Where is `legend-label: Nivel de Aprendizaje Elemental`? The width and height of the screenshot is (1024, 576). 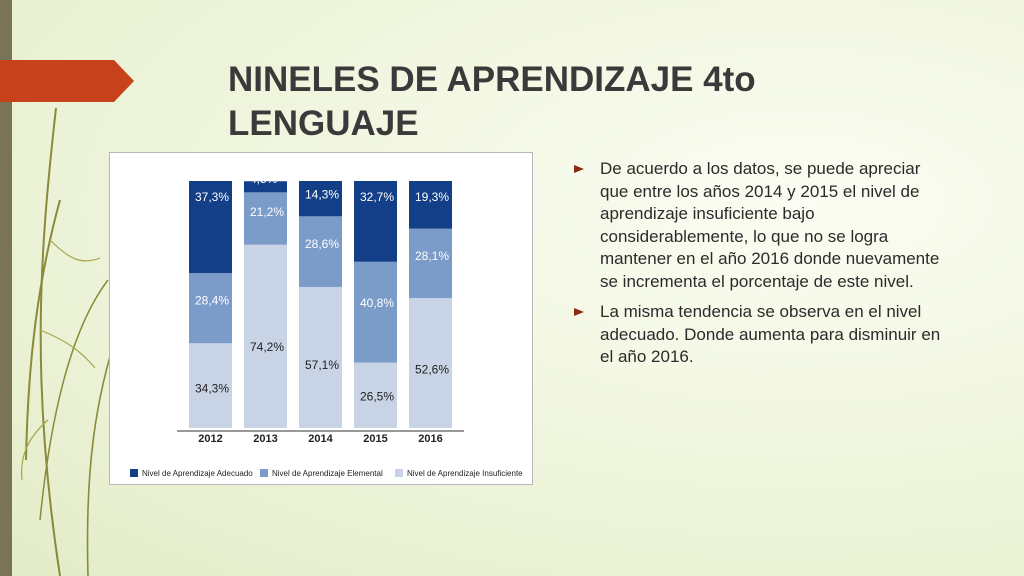 legend-label: Nivel de Aprendizaje Elemental is located at coordinates (327, 473).